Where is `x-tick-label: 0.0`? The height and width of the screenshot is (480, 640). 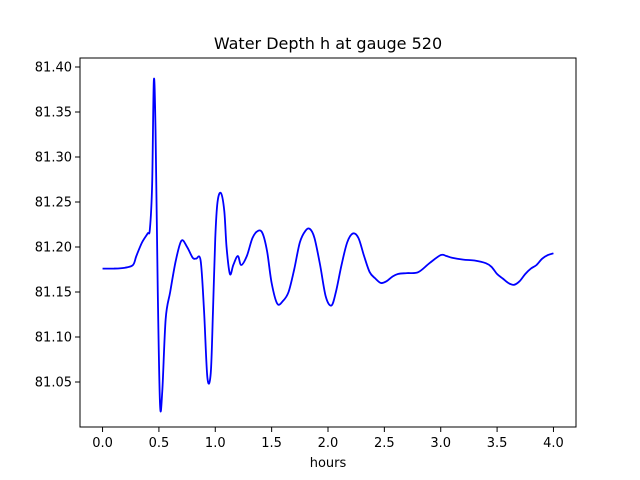
x-tick-label: 0.0 is located at coordinates (102, 443).